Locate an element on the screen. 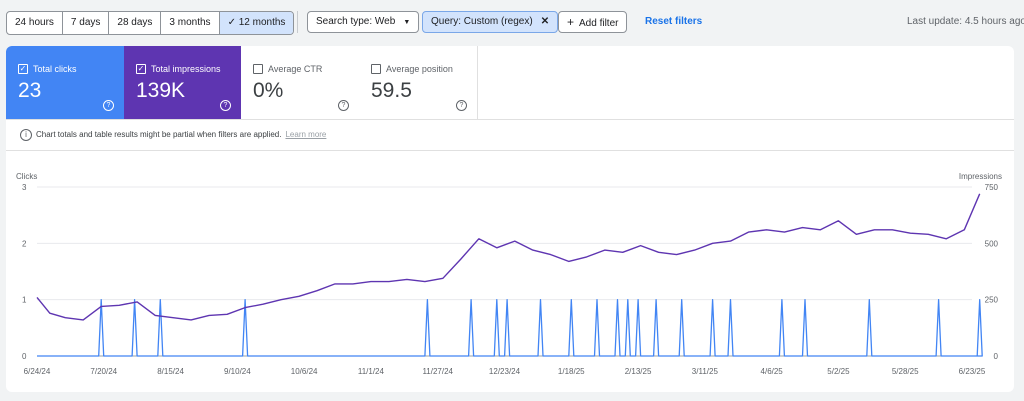 This screenshot has width=1024, height=401. range-12-months-label: 12 months is located at coordinates (262, 22).